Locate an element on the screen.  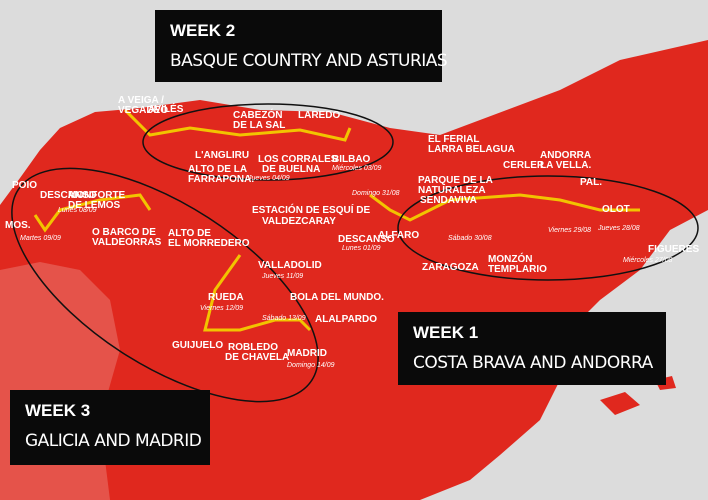
place-label: VALLADOLID is located at coordinates (290, 265).